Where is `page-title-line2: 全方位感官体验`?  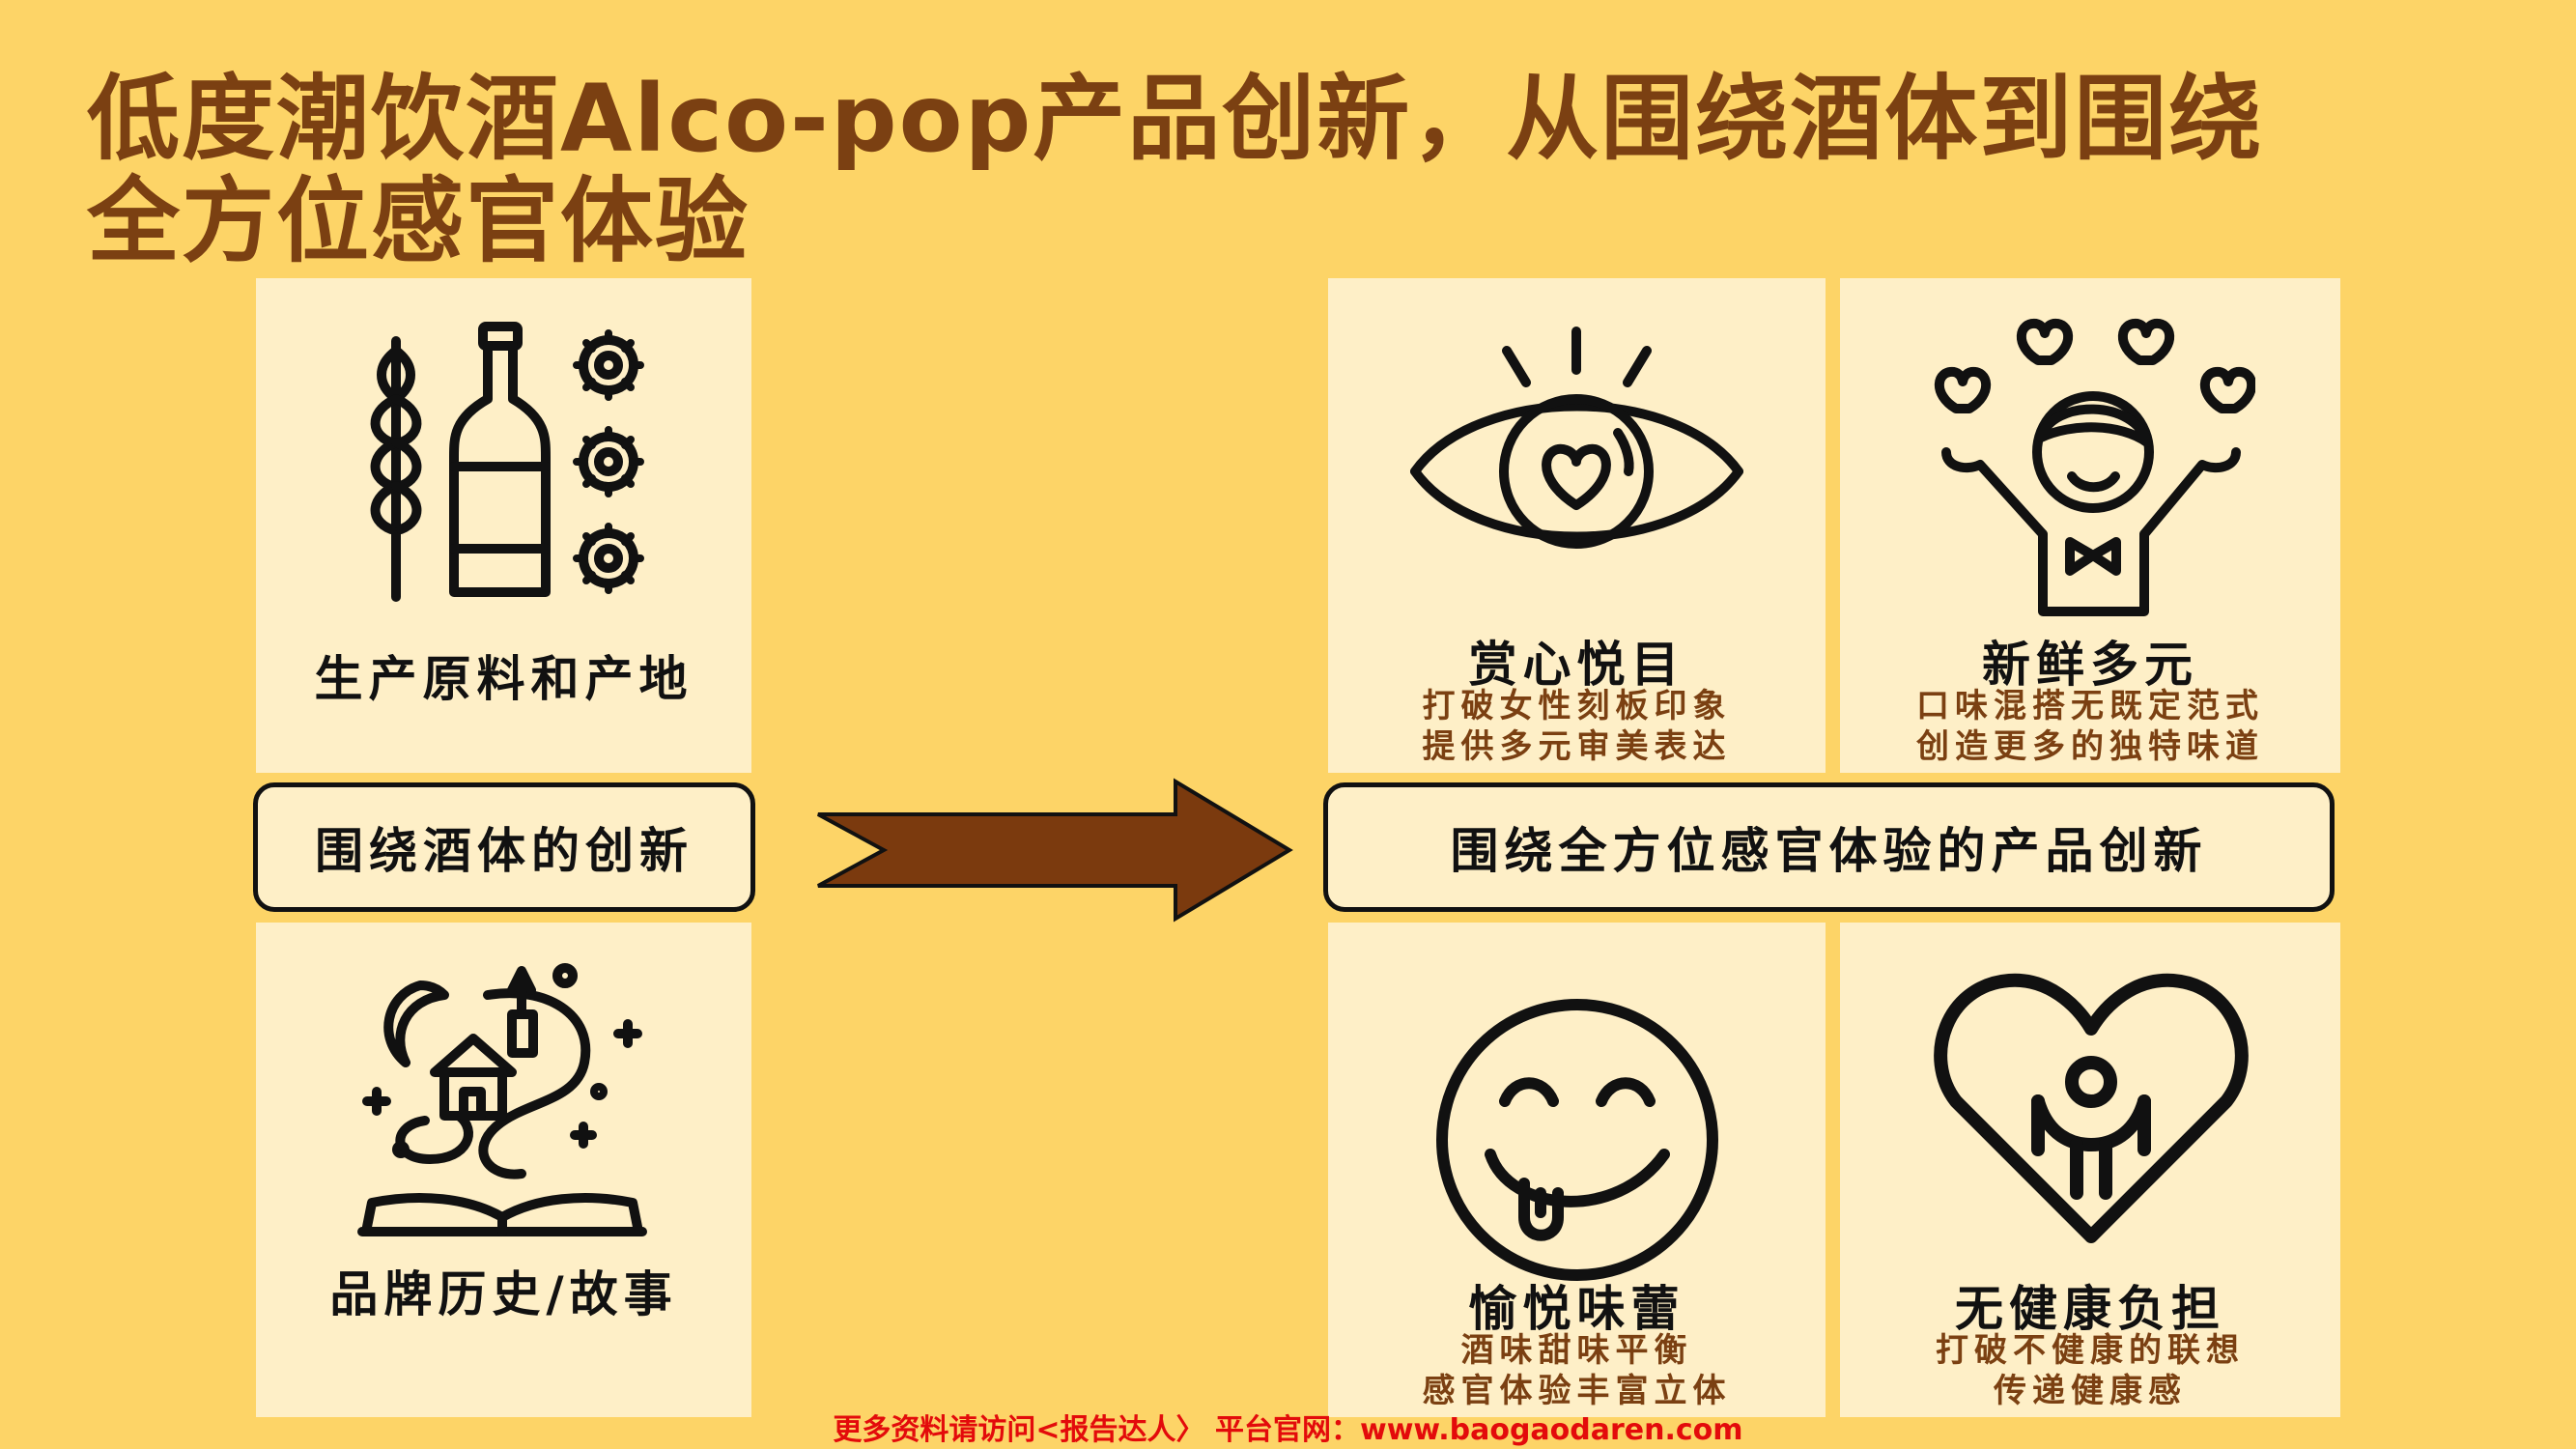 page-title-line2: 全方位感官体验 is located at coordinates (418, 221).